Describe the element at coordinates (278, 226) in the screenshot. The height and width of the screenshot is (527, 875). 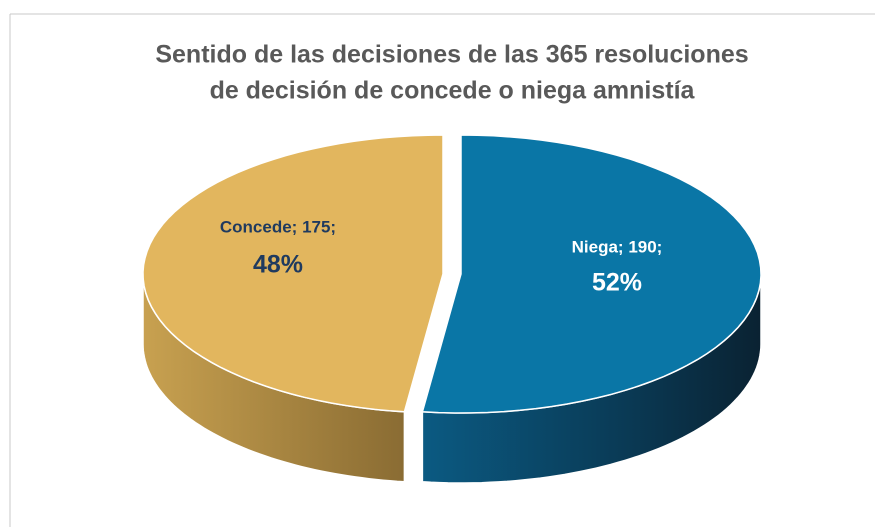
I see `data-label: Concede; 175;` at that location.